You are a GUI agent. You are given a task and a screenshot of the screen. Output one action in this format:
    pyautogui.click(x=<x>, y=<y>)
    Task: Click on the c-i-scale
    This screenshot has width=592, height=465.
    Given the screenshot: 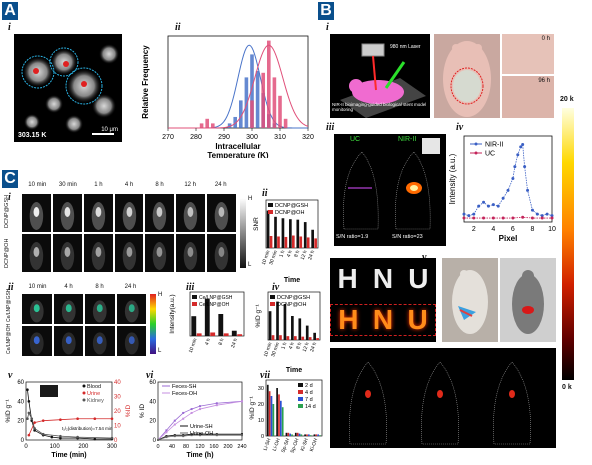 What is the action you would take?
    pyautogui.click(x=243, y=233)
    